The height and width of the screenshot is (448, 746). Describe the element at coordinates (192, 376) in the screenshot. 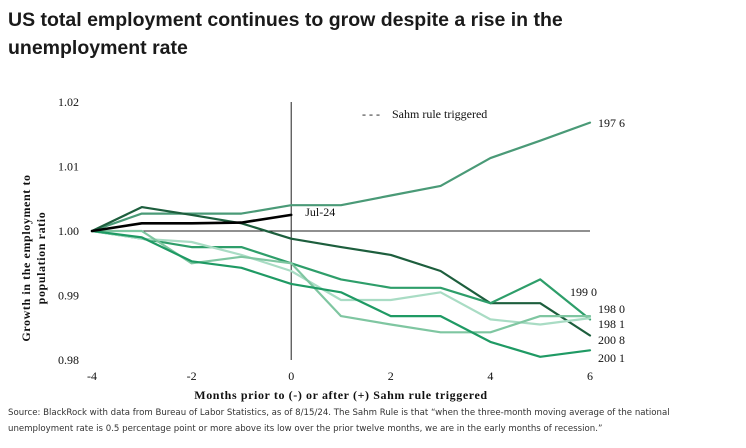

I see `x-tick-label: -2` at that location.